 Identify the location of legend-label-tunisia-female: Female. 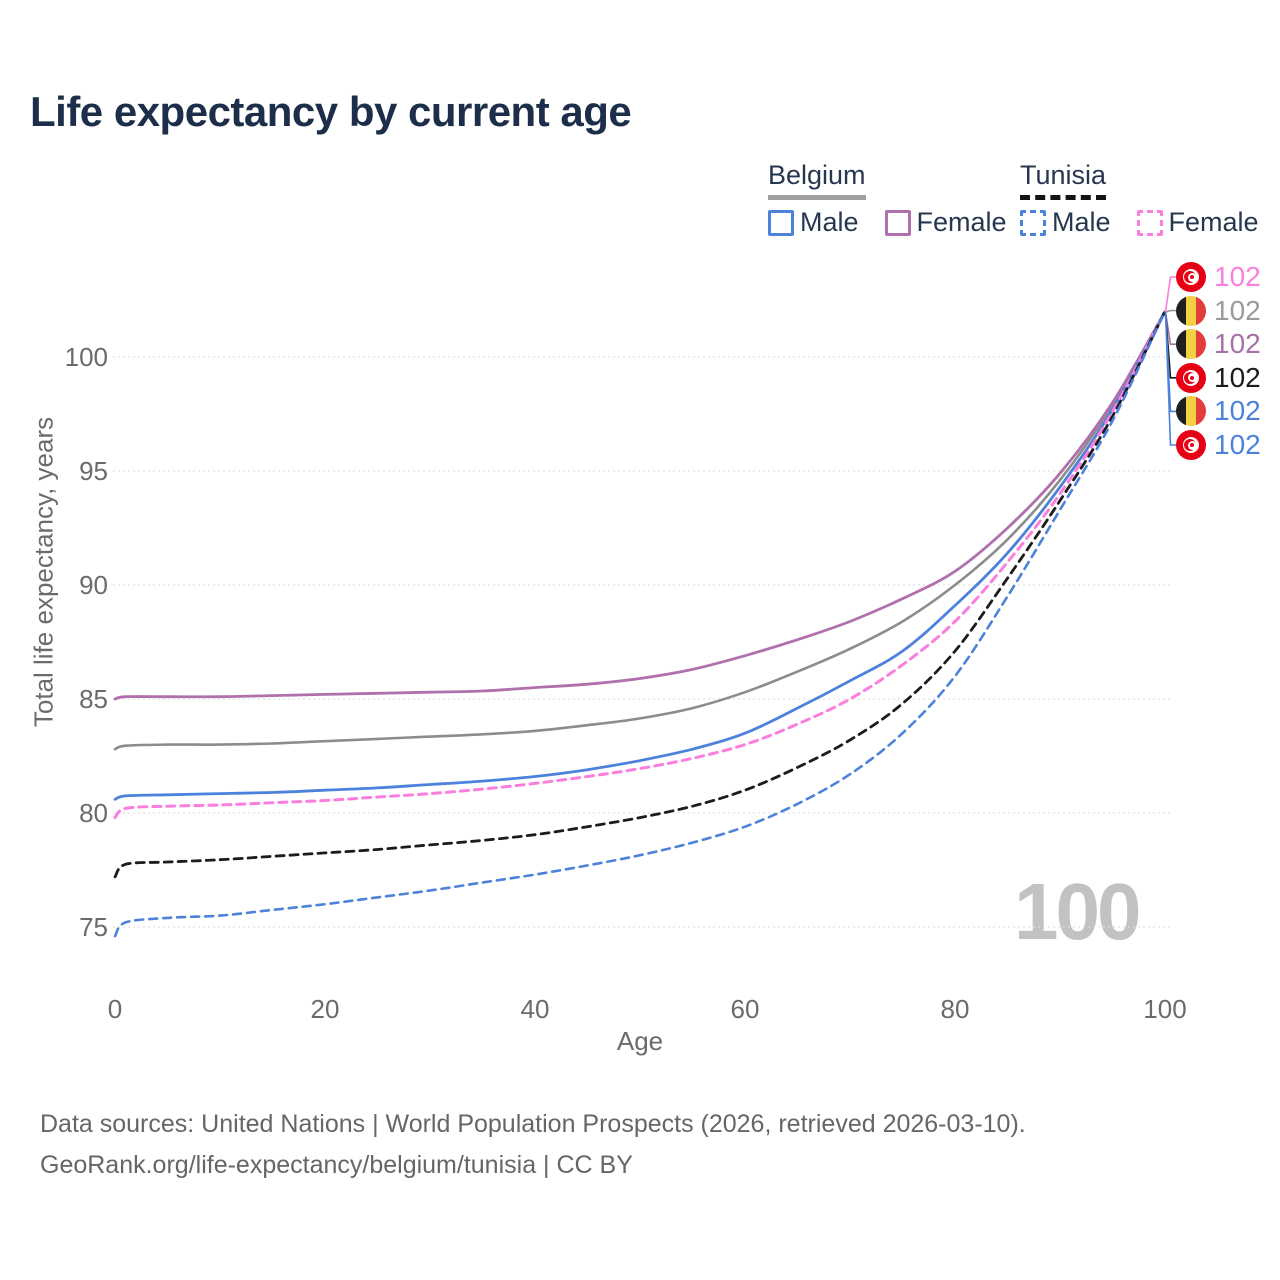
(1213, 222).